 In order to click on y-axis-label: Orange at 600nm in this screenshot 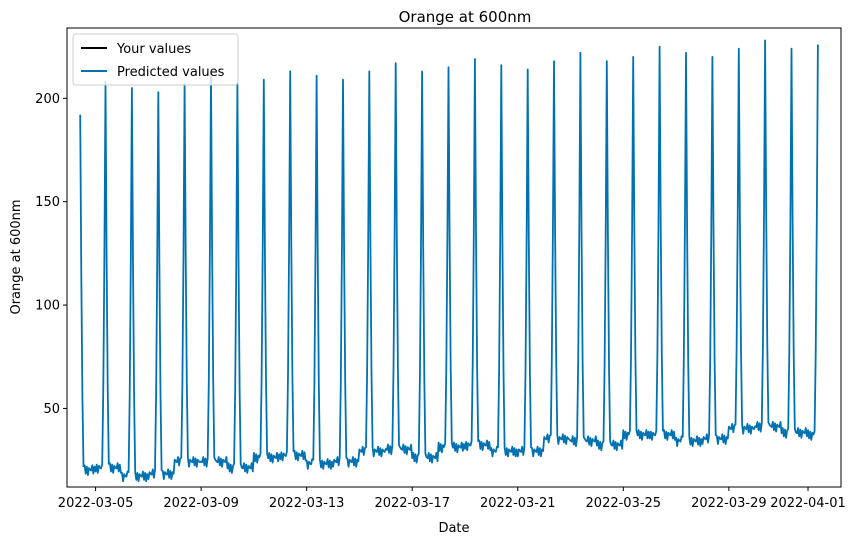, I will do `click(16, 256)`.